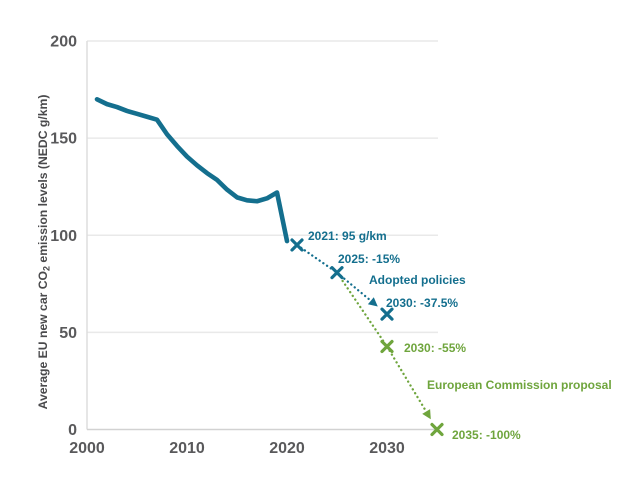 The height and width of the screenshot is (480, 640). I want to click on label-2025-target: 2025: -15%, so click(369, 259).